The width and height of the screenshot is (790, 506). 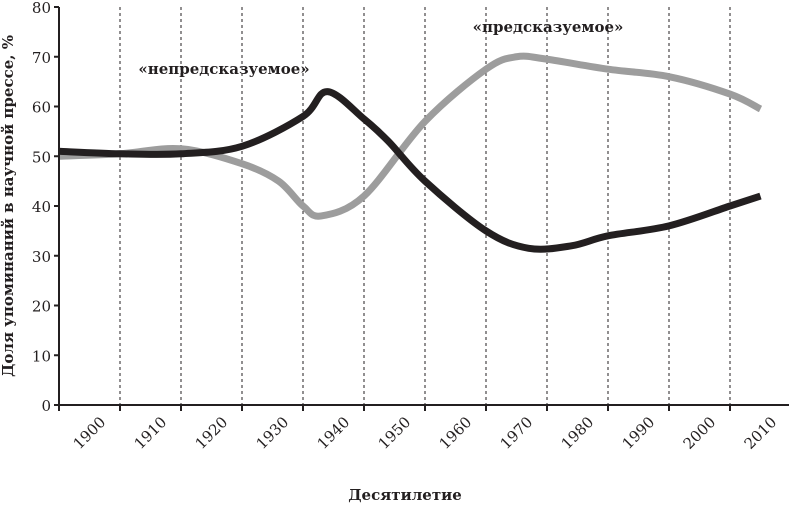 I want to click on x-tick-label: 1900, so click(x=90, y=433).